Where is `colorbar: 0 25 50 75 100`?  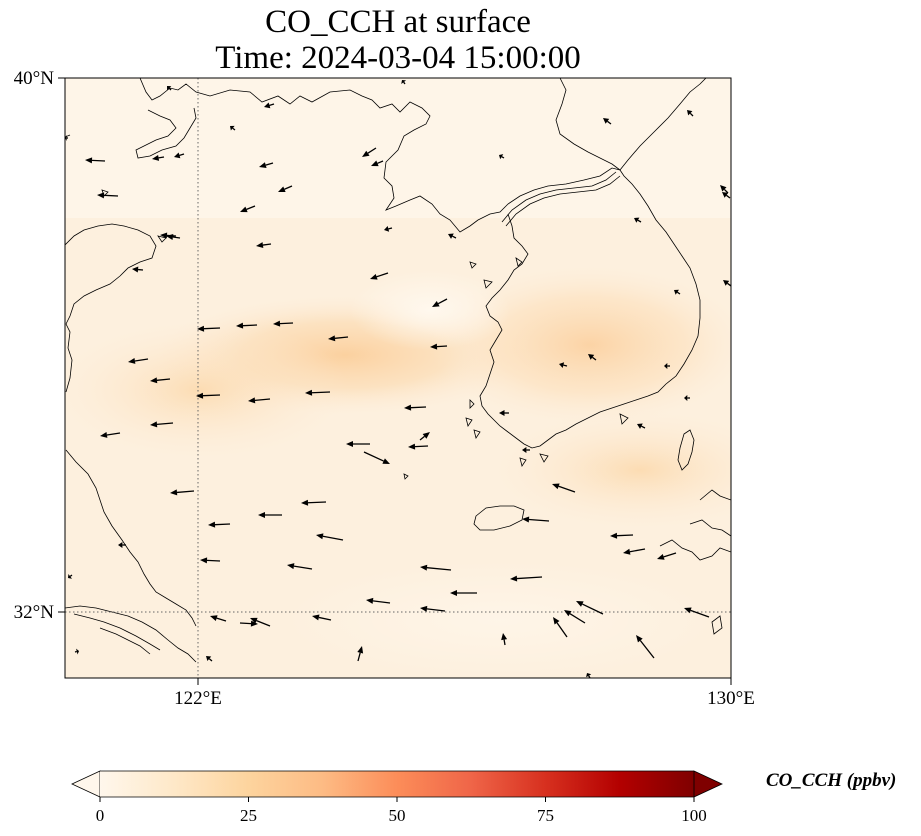
colorbar: 0 25 50 75 100 is located at coordinates (397, 797).